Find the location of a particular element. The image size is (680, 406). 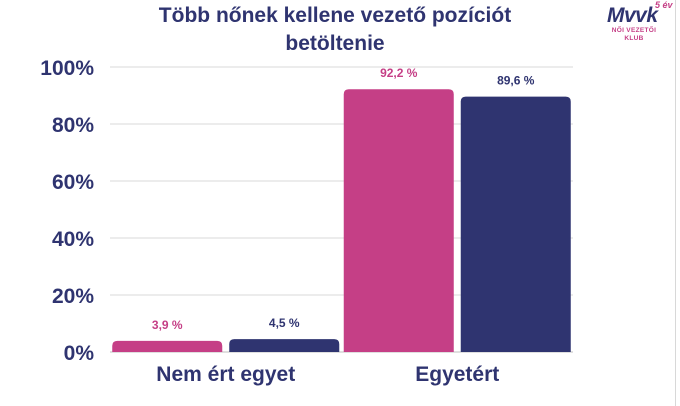

y-tick-label: 100% is located at coordinates (67, 68).